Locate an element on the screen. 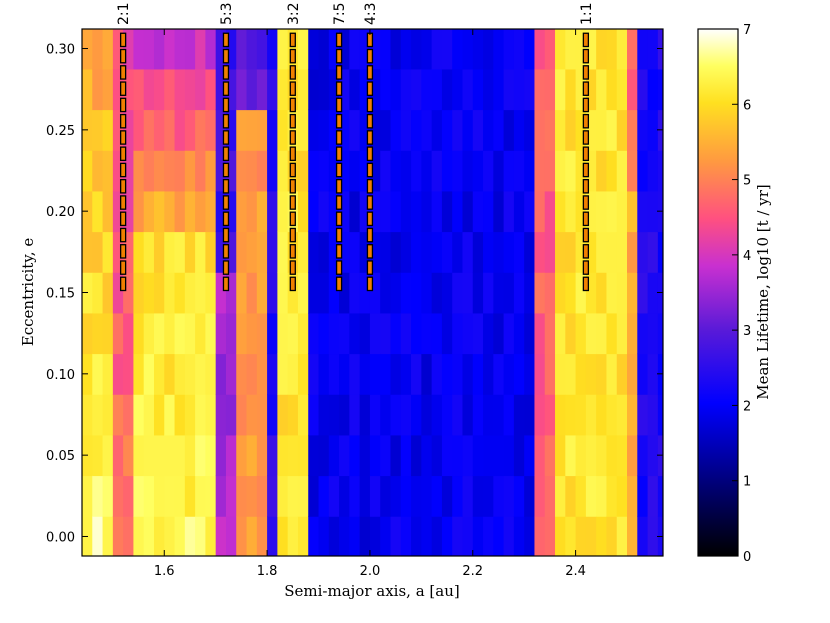  x-tick-label: 2.2 is located at coordinates (472, 571).